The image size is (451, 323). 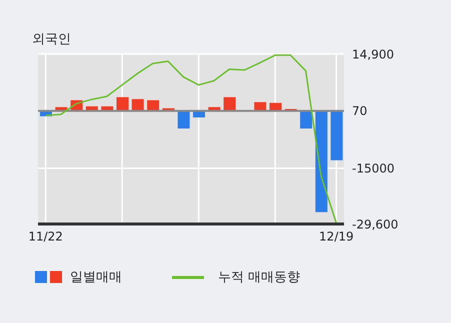 I want to click on y-tick-label: 70, so click(x=360, y=111).